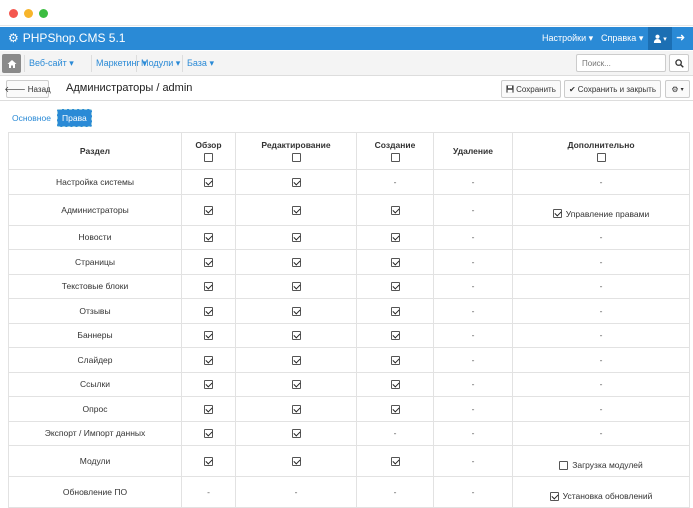 This screenshot has width=693, height=508. I want to click on back-button: 🡐 Назад, so click(27, 89).